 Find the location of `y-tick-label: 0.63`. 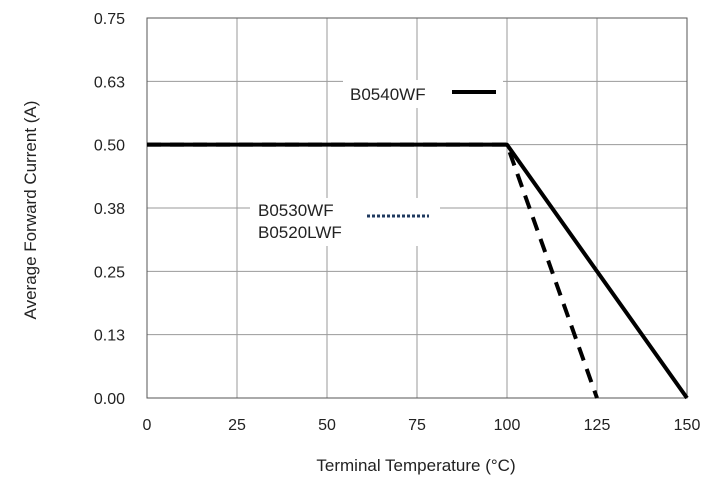

y-tick-label: 0.63 is located at coordinates (109, 82).